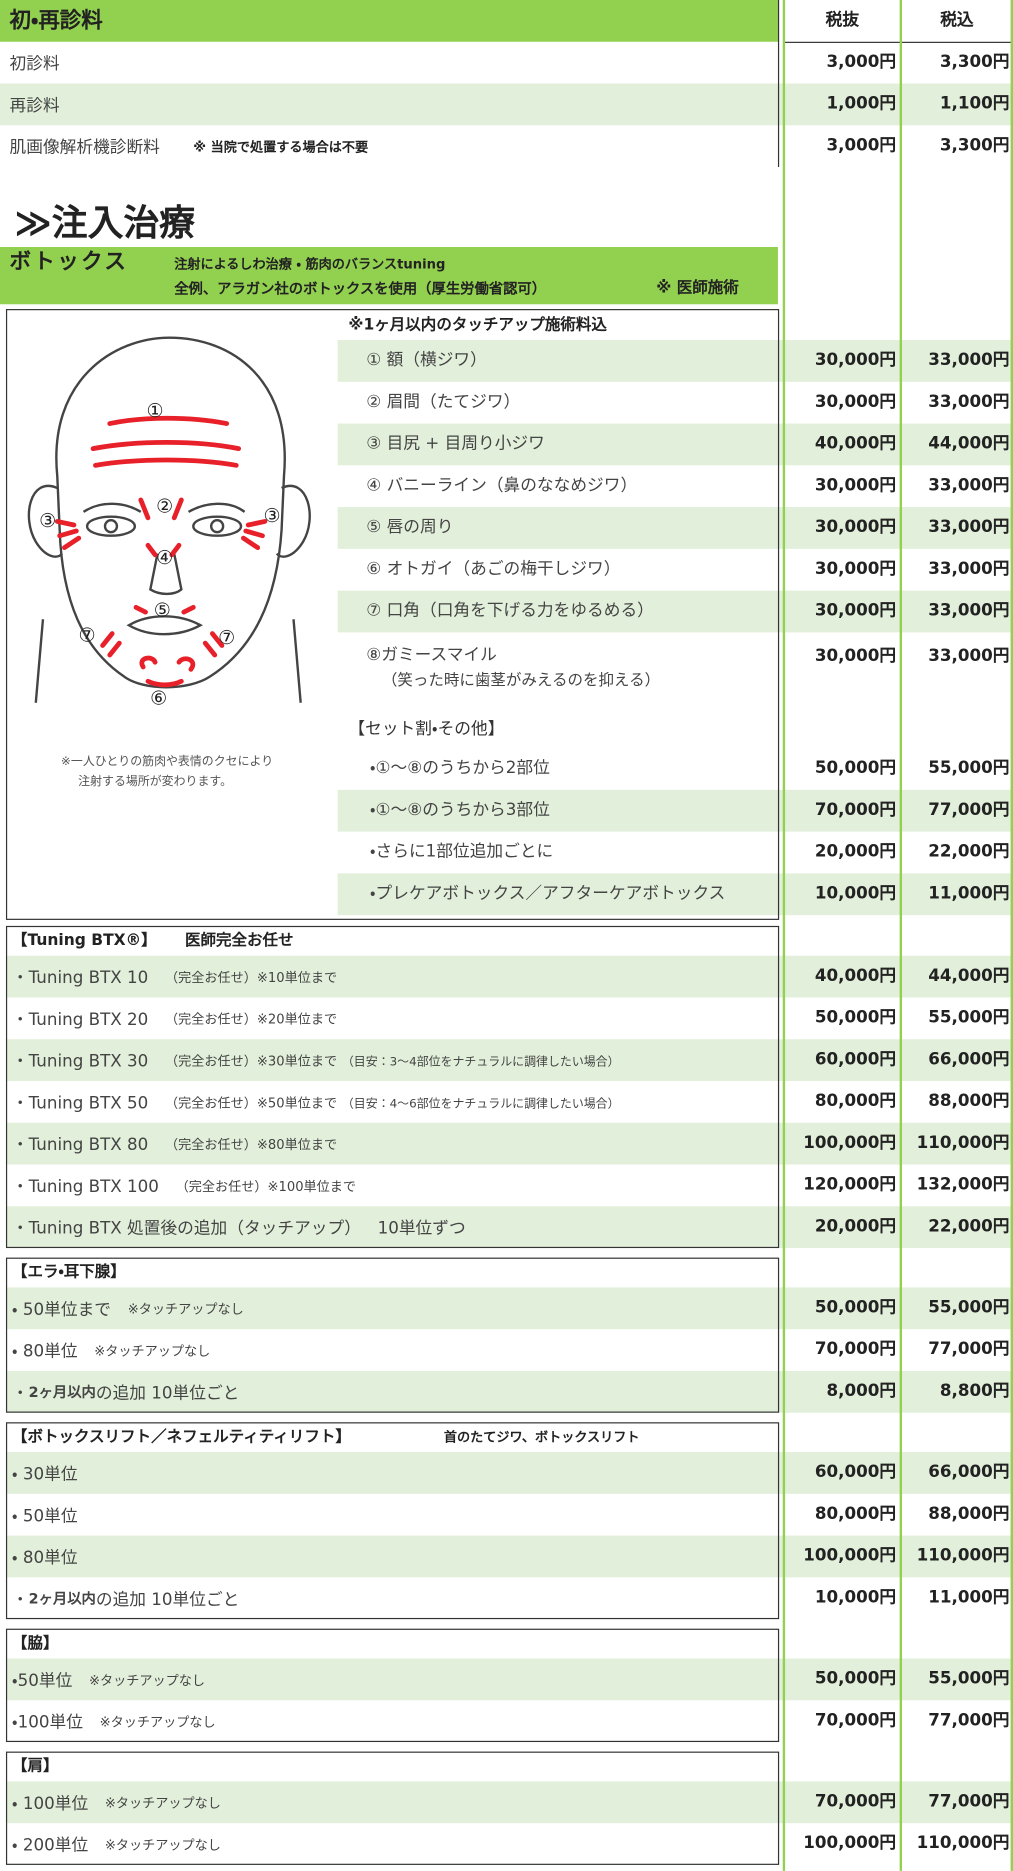 This screenshot has width=1013, height=1871. What do you see at coordinates (104, 223) in the screenshot?
I see `section-title: ≫注入治療` at bounding box center [104, 223].